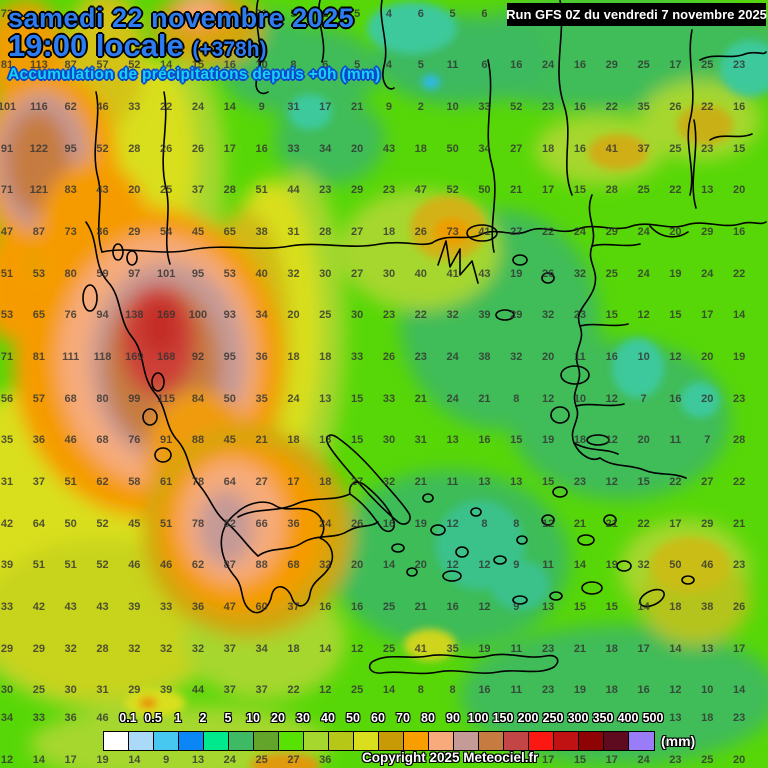  I want to click on grid-value: 39, so click(134, 607).